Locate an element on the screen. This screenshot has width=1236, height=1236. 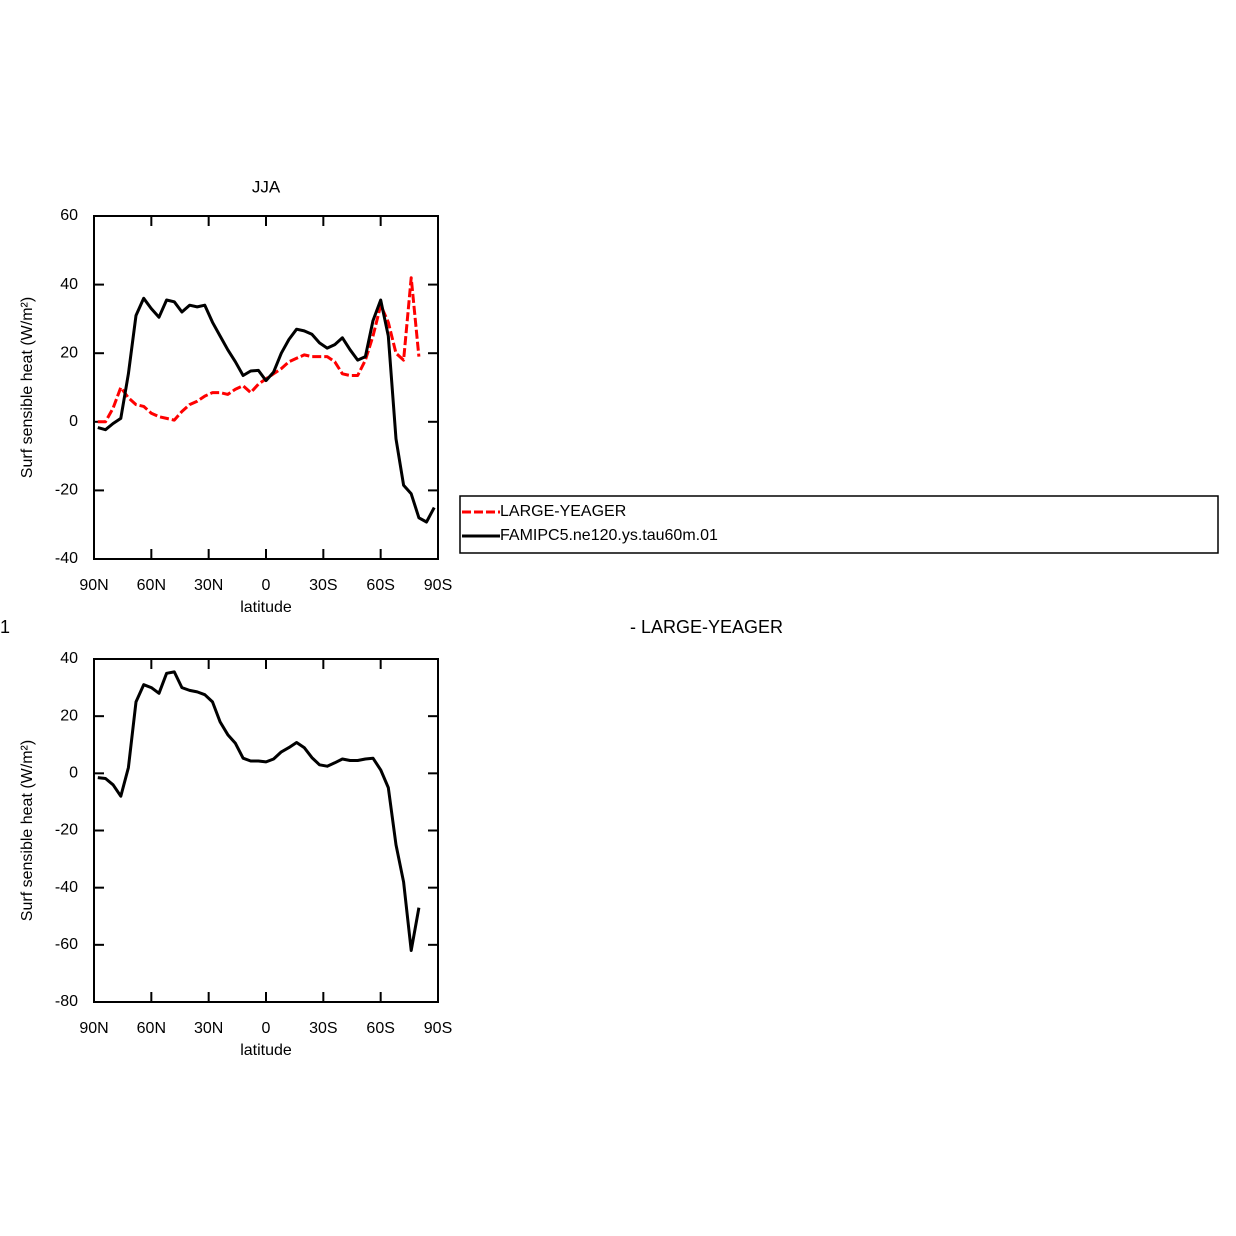
legend-label: FAMIPC5.ne120.ys.tau60m.01 is located at coordinates (609, 535).